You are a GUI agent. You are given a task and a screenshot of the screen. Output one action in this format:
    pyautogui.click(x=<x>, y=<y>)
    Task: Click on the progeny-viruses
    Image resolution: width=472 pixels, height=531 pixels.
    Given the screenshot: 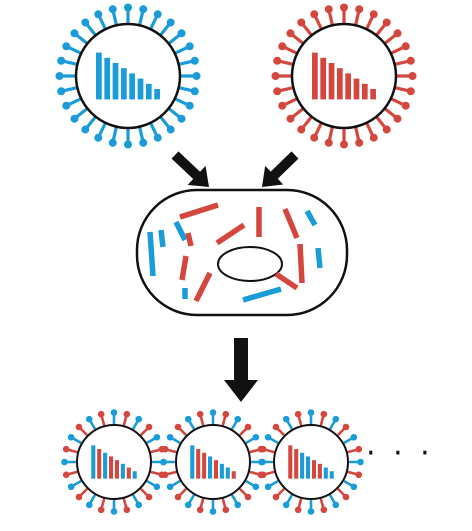 What is the action you would take?
    pyautogui.click(x=212, y=462)
    